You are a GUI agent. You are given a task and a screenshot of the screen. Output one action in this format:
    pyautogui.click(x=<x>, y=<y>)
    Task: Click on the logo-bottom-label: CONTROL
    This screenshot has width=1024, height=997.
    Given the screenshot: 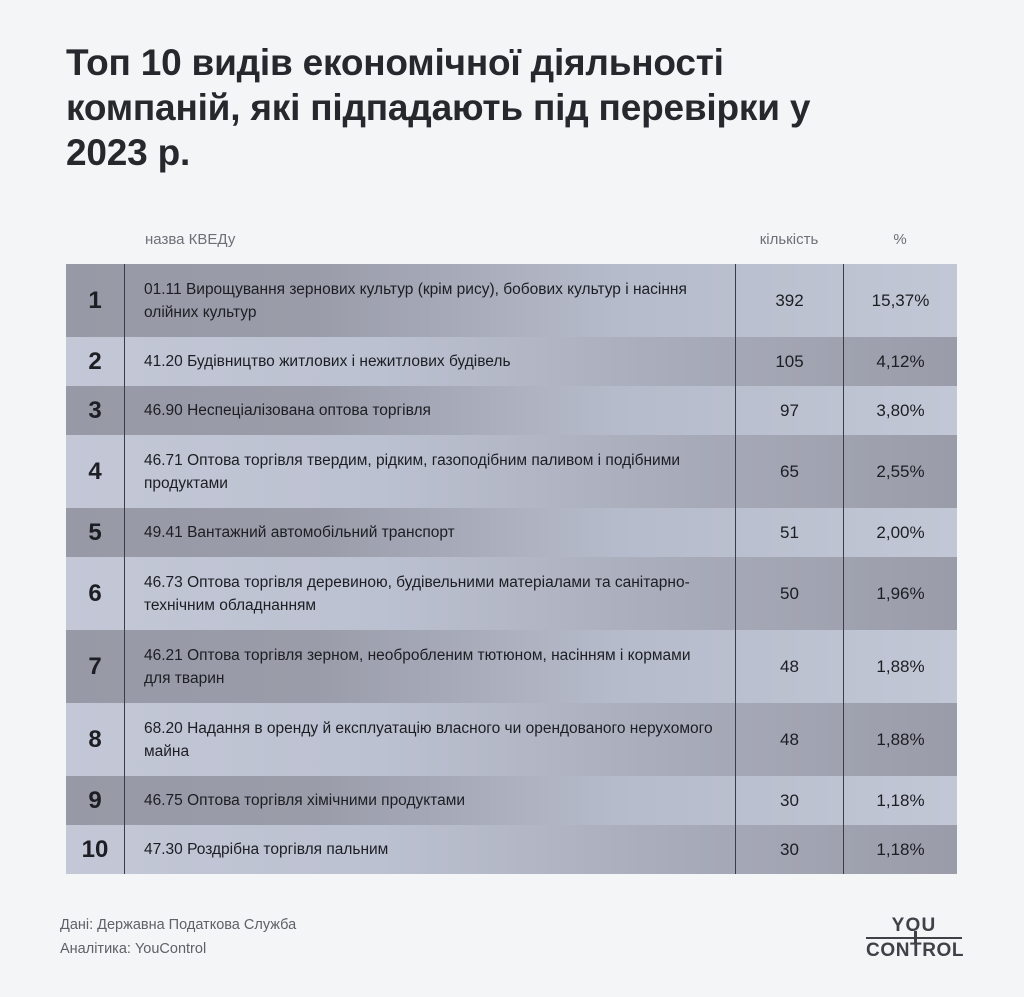 What is the action you would take?
    pyautogui.click(x=915, y=951)
    